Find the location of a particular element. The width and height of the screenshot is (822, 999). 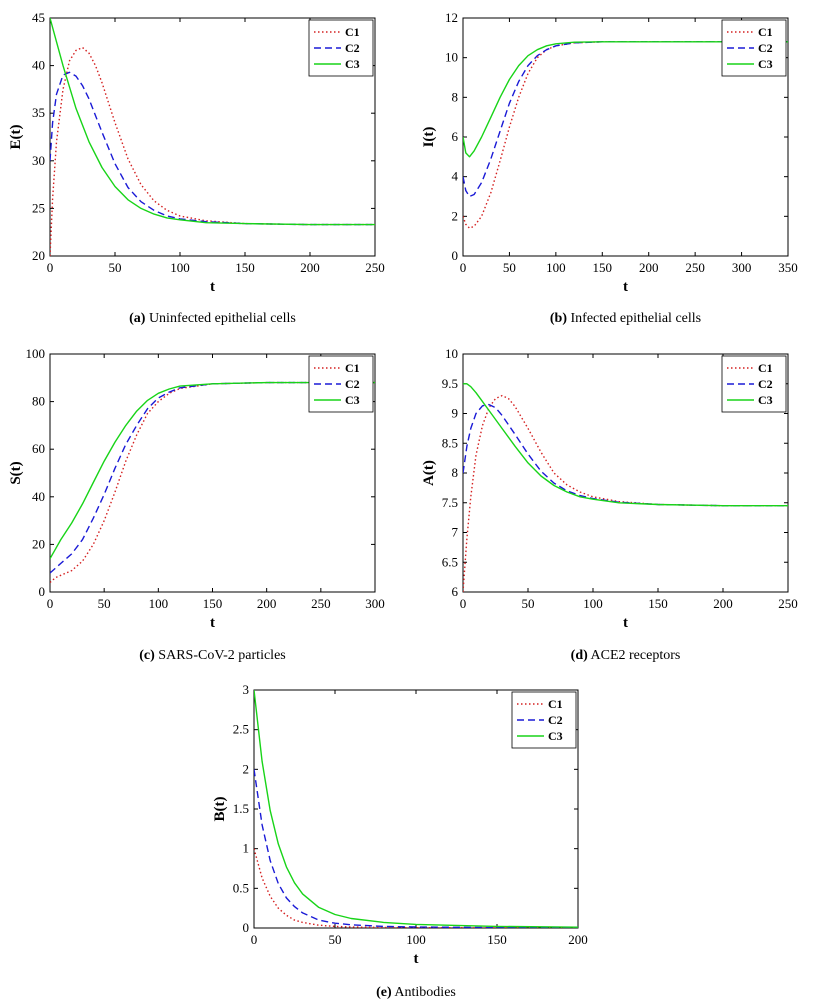

caption-text: Uninfected epithelial cells is located at coordinates (220, 318).